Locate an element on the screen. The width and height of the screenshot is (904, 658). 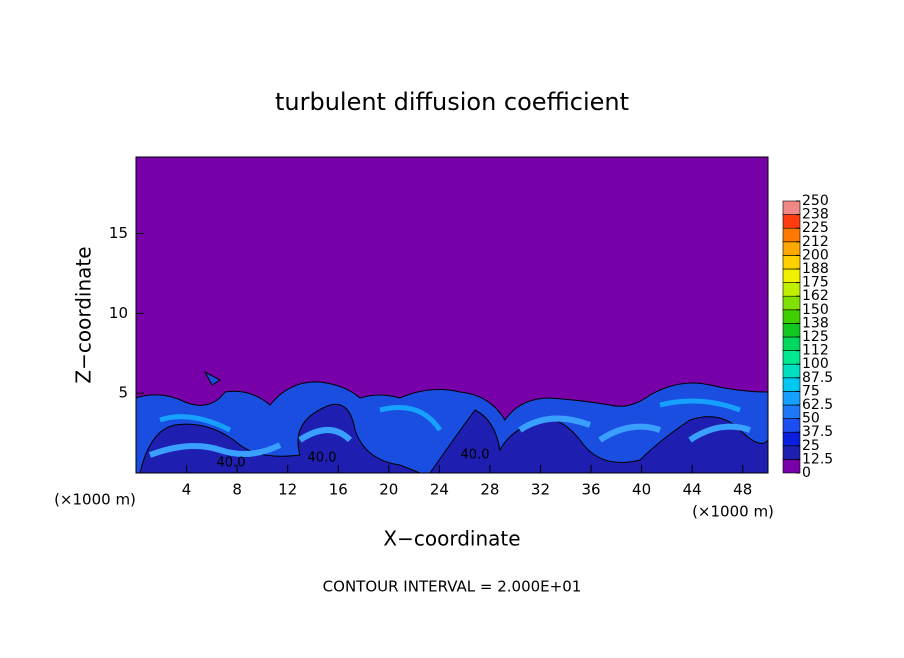
chart-title: turbulent diffusion coefficient is located at coordinates (452, 102).